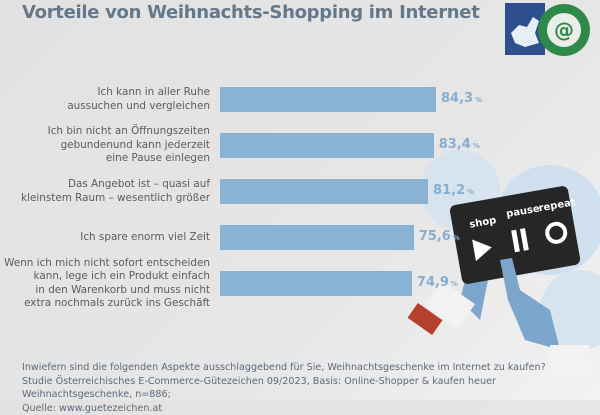 This screenshot has height=415, width=600. I want to click on category-label-line: Ich kann in aller Ruhe, so click(105, 93).